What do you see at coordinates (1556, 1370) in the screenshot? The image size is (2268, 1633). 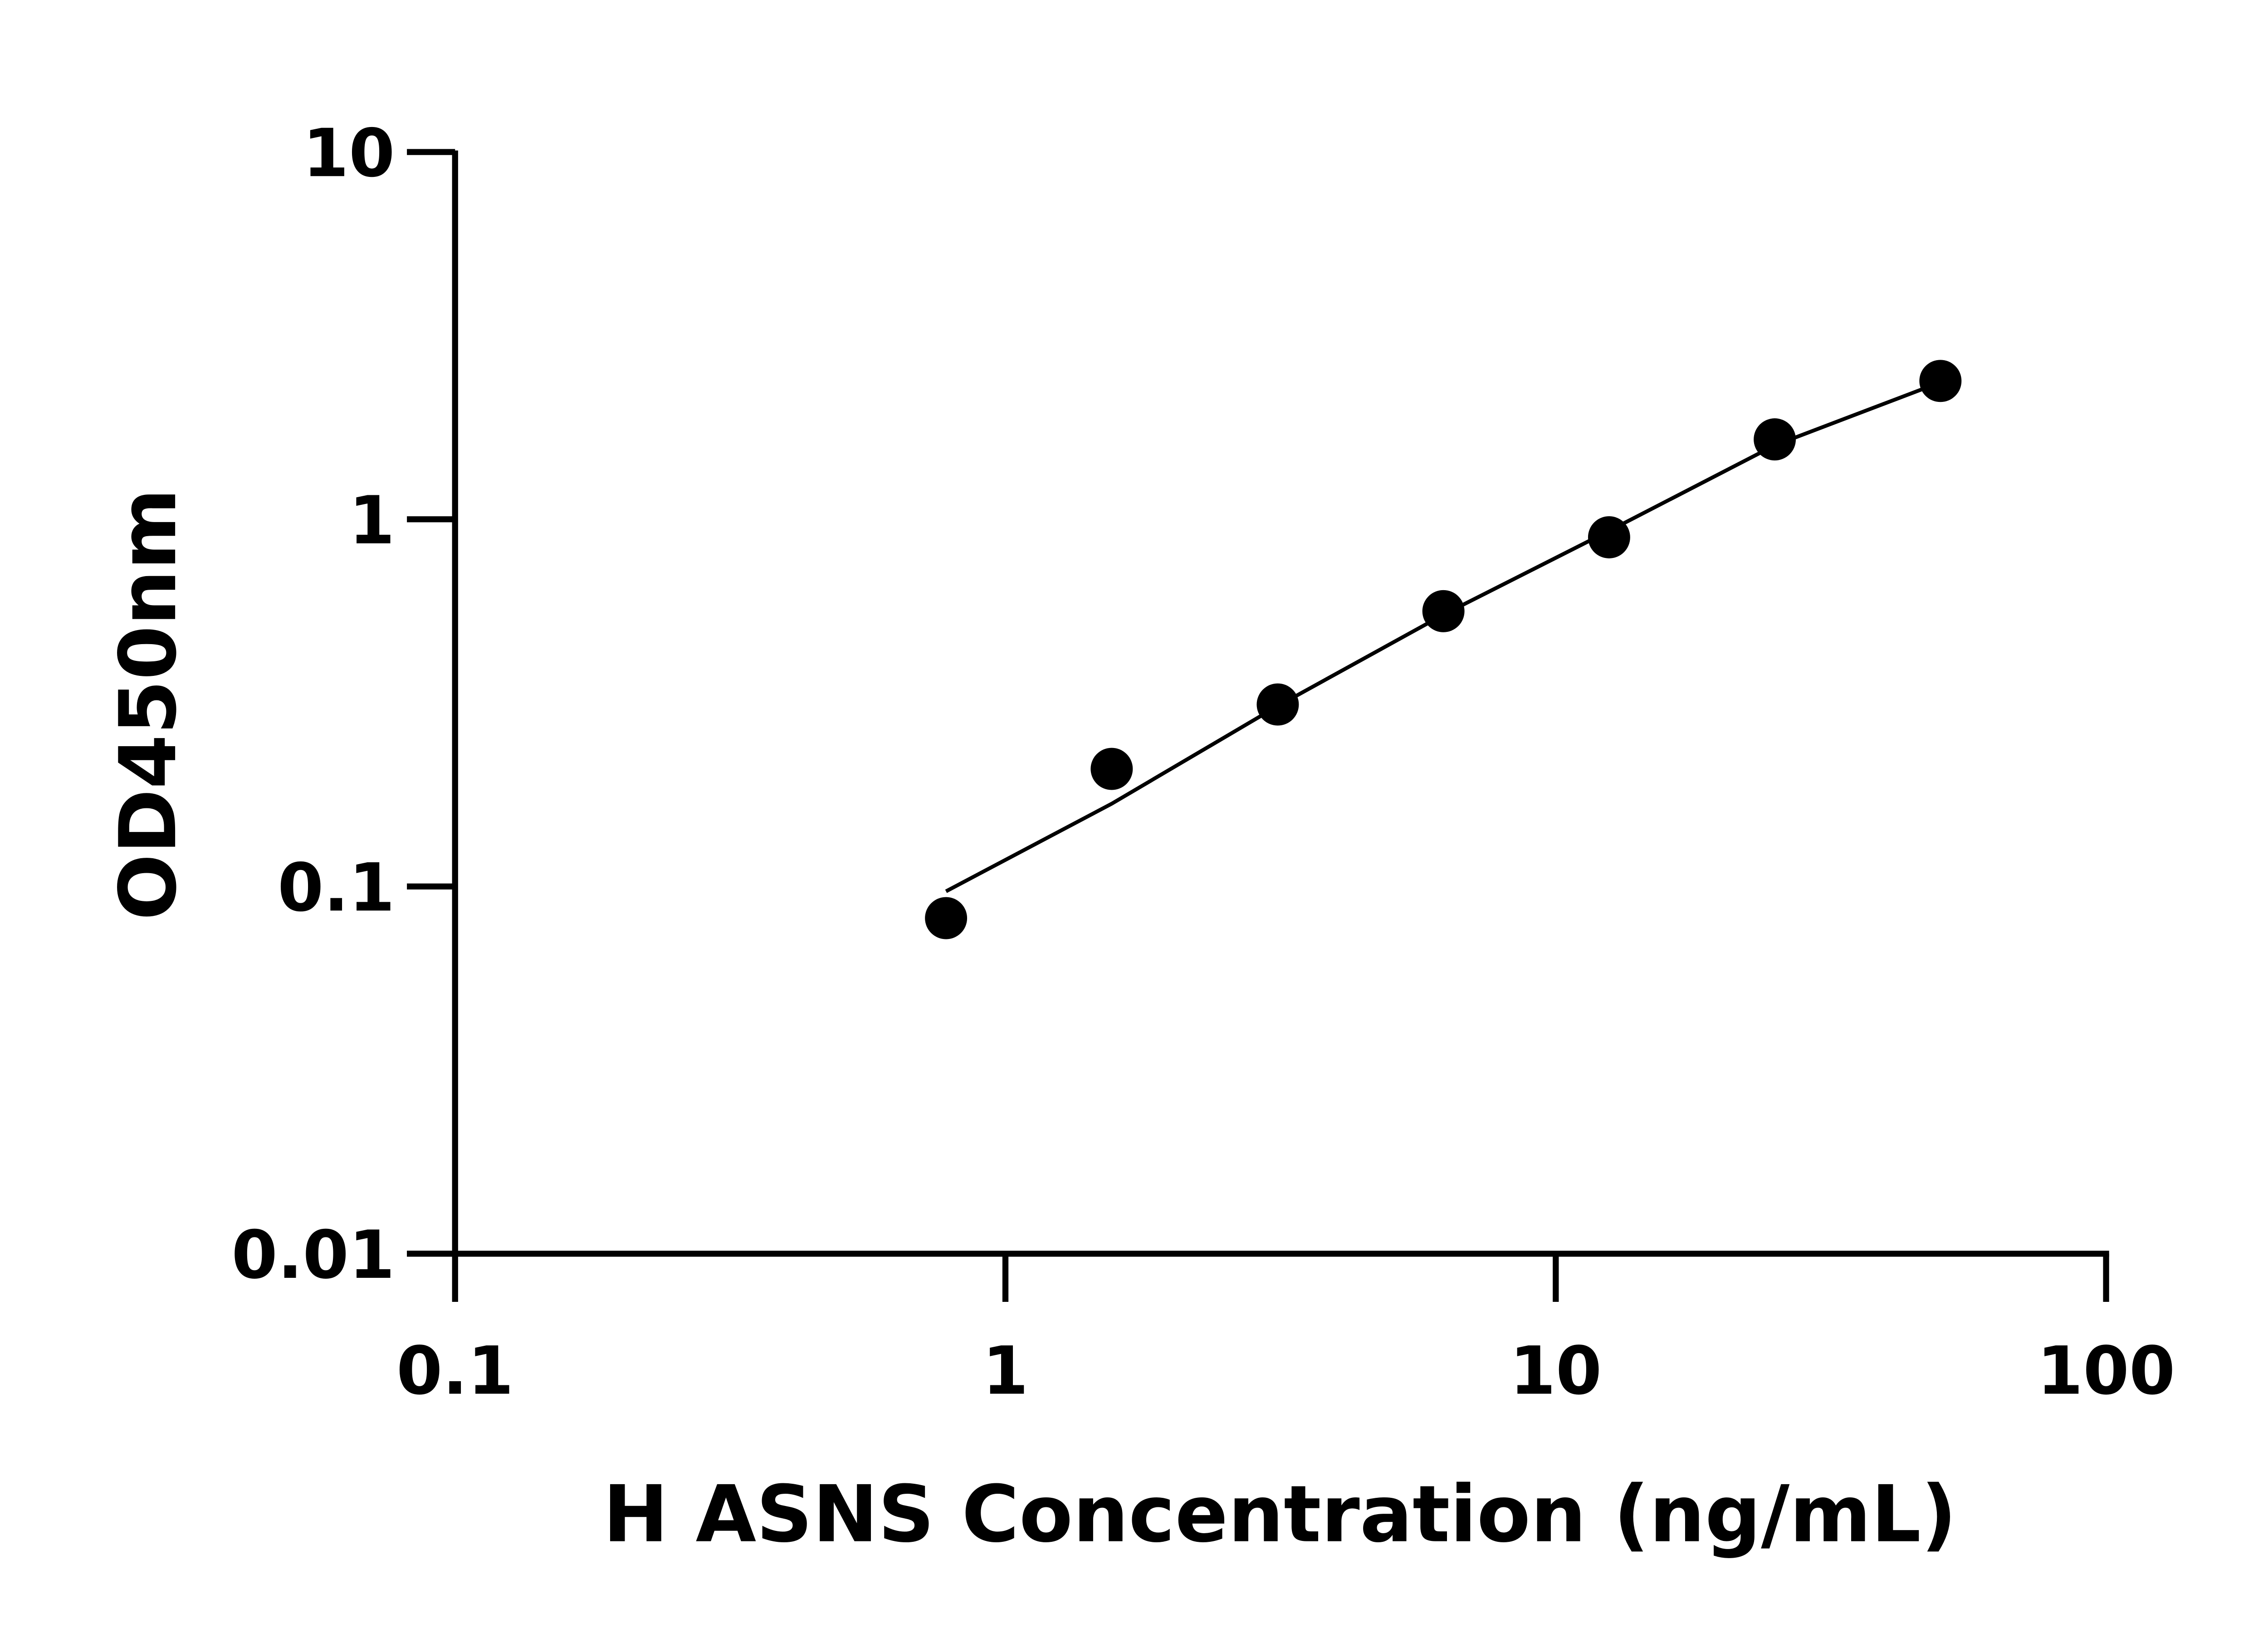 I see `x-tick-label: 10` at bounding box center [1556, 1370].